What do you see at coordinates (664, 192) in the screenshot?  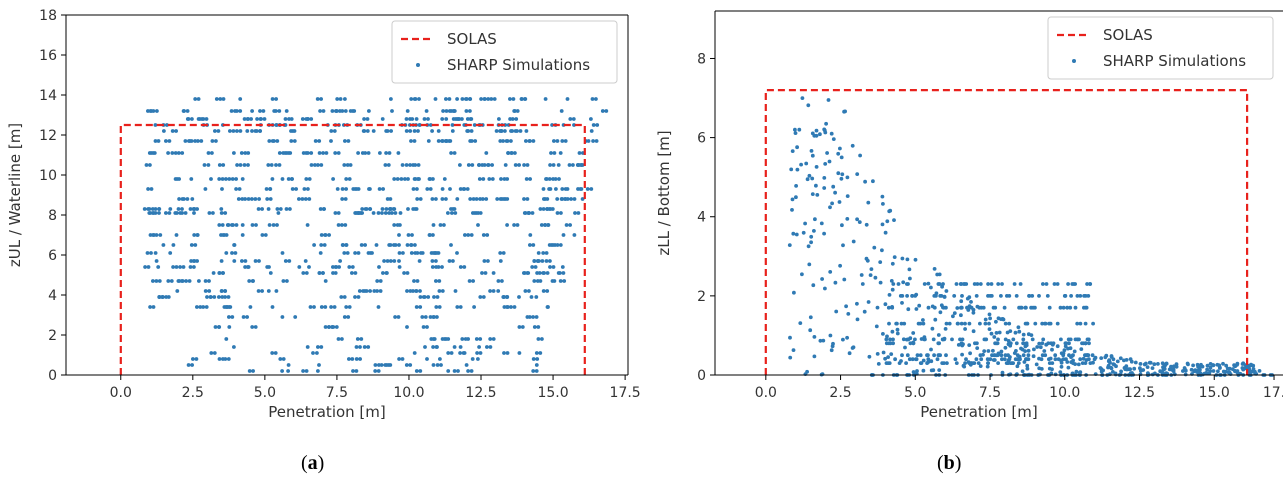 I see `chart-b-y-axis-label: zLL / Bottom [m]` at bounding box center [664, 192].